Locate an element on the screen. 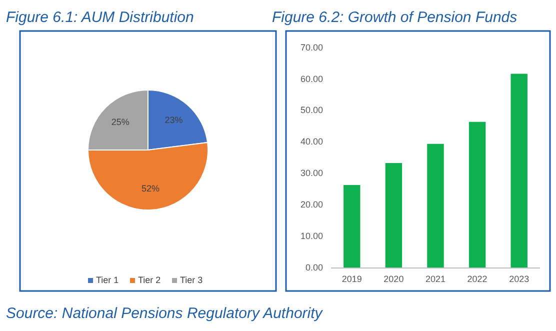  source-note: Source: National Pensions Regulatory Authority is located at coordinates (165, 313).